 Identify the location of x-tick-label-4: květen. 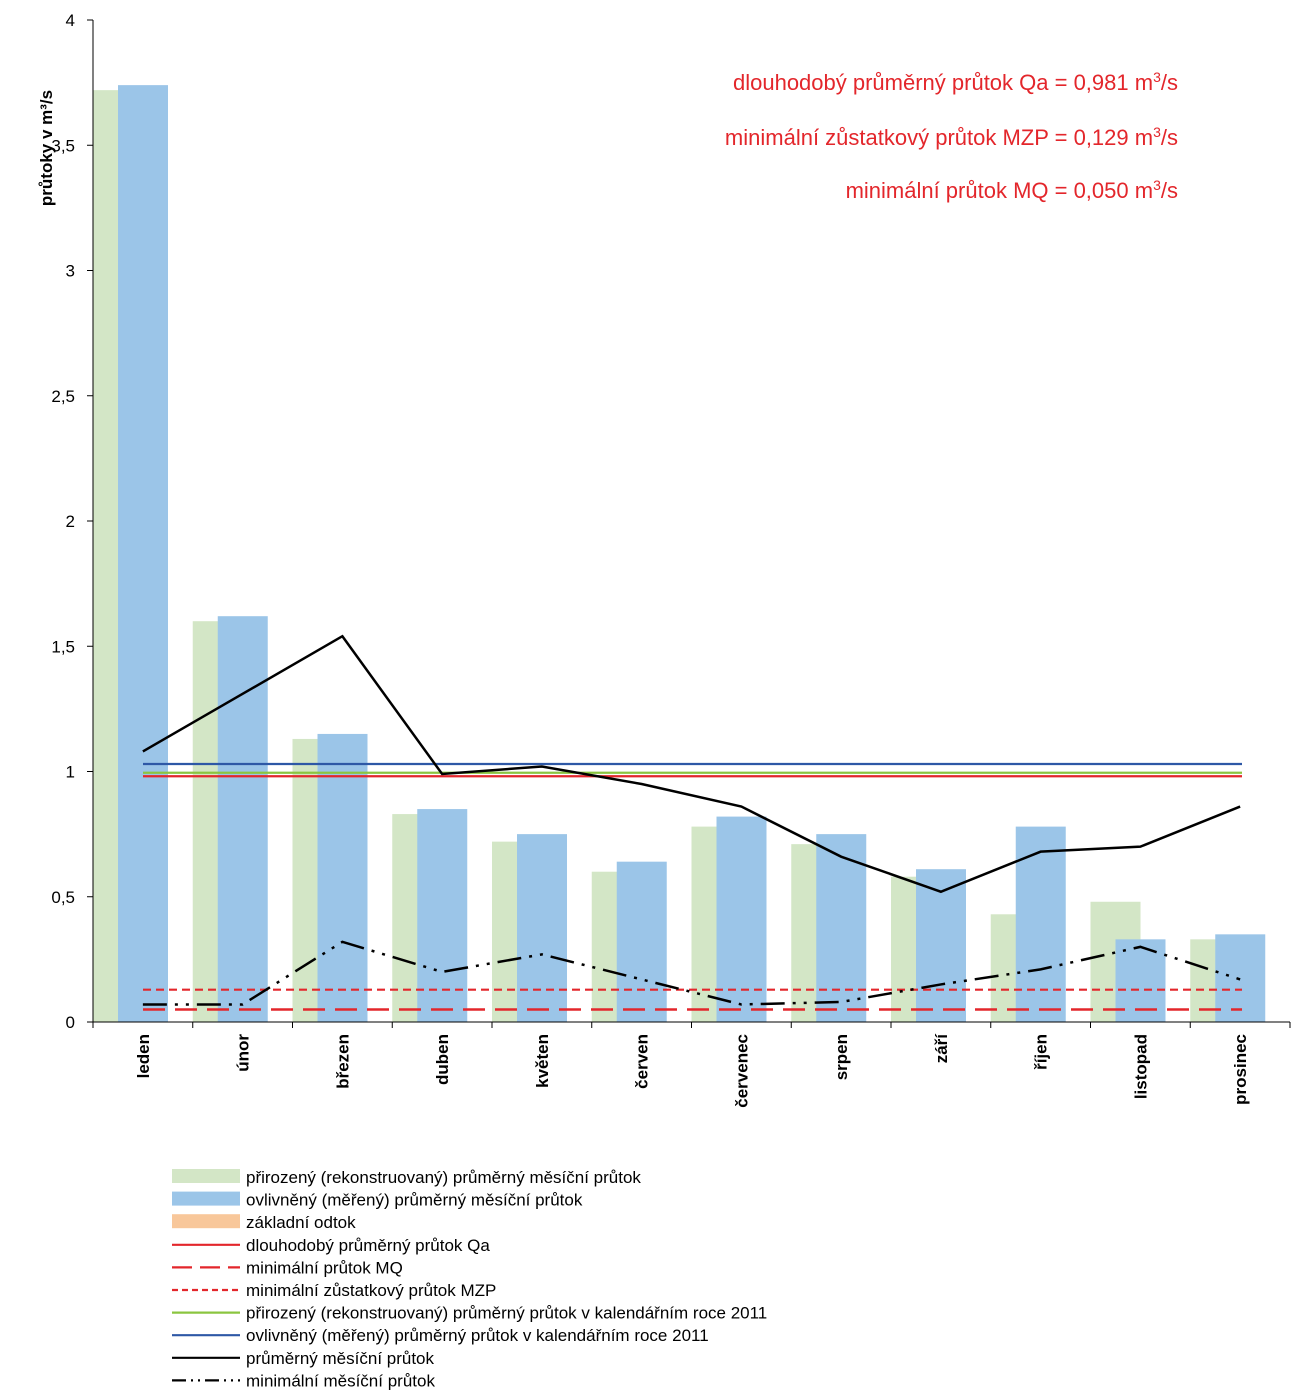
(542, 1061).